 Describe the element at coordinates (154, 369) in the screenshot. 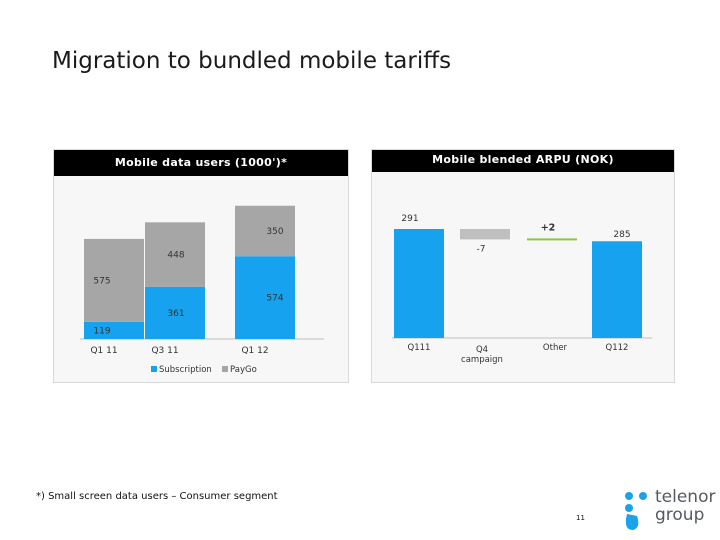

I see `legend-swatch-subscription` at that location.